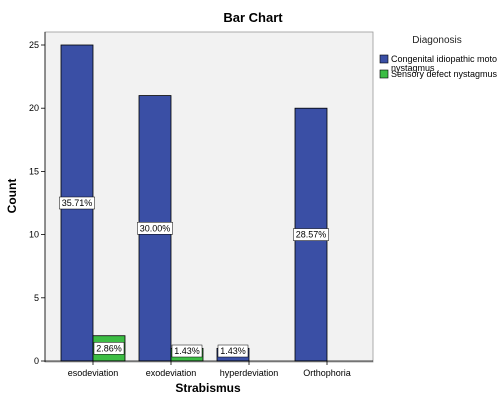 The image size is (497, 396). What do you see at coordinates (93, 373) in the screenshot?
I see `x-tick-label-esodeviation: esodeviation` at bounding box center [93, 373].